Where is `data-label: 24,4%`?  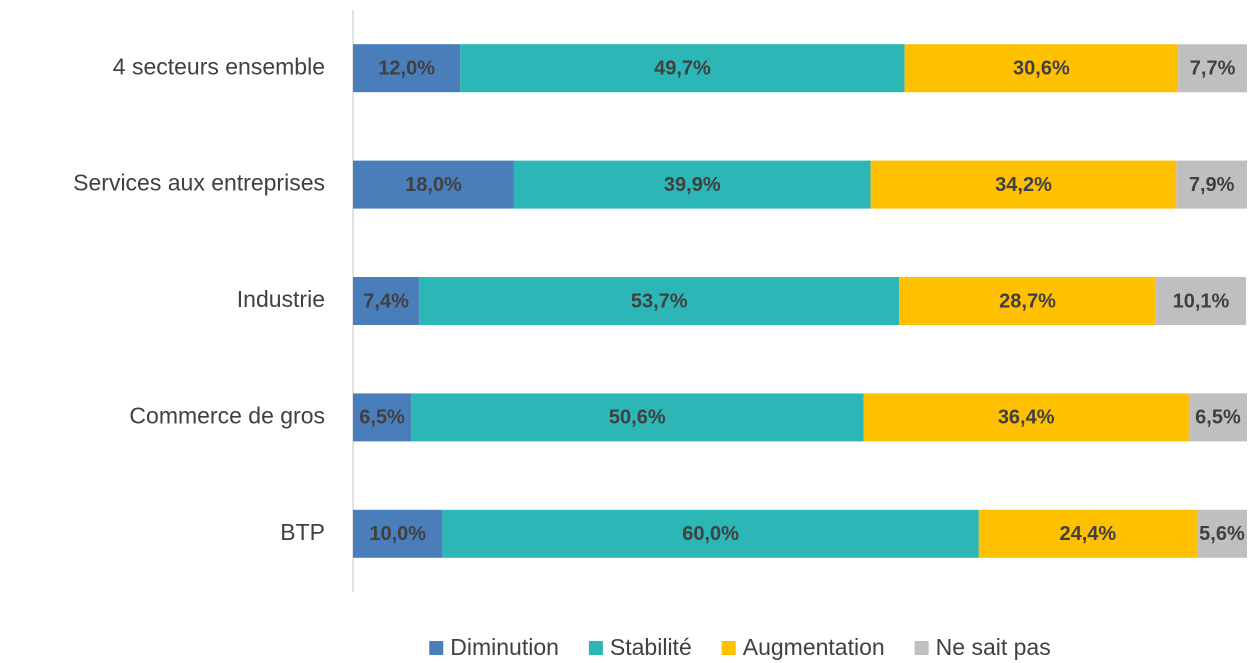
data-label: 24,4% is located at coordinates (1088, 534).